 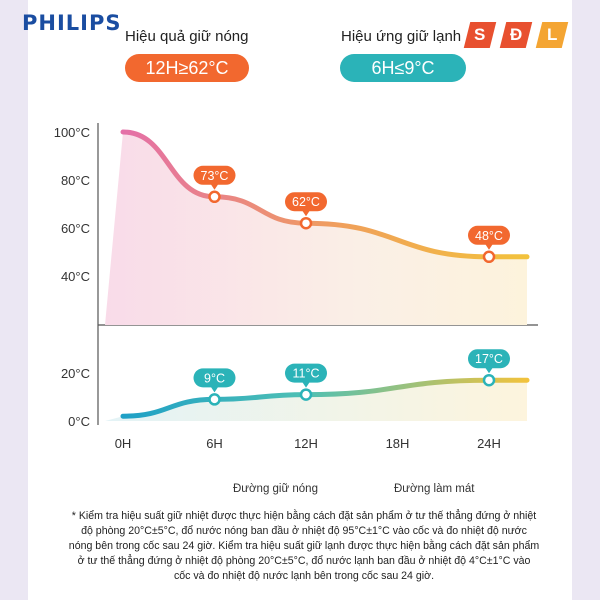 What do you see at coordinates (75, 180) in the screenshot?
I see `y-tick-label: 80°C` at bounding box center [75, 180].